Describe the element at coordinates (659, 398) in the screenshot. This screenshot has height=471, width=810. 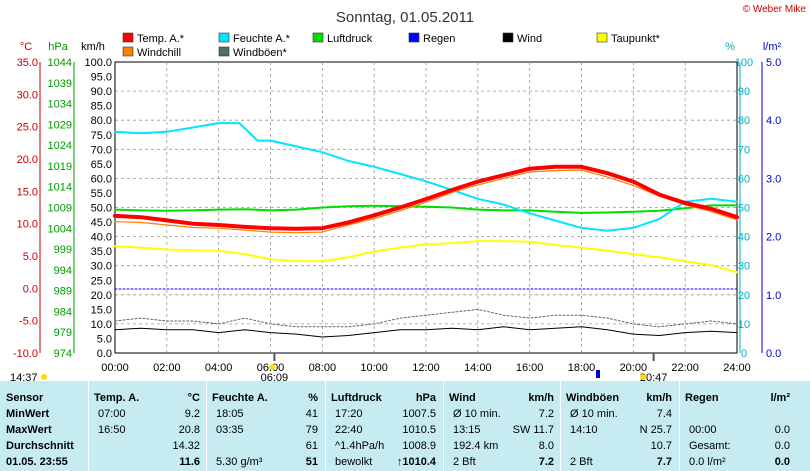
I see `header-gust-unit: km/h` at that location.